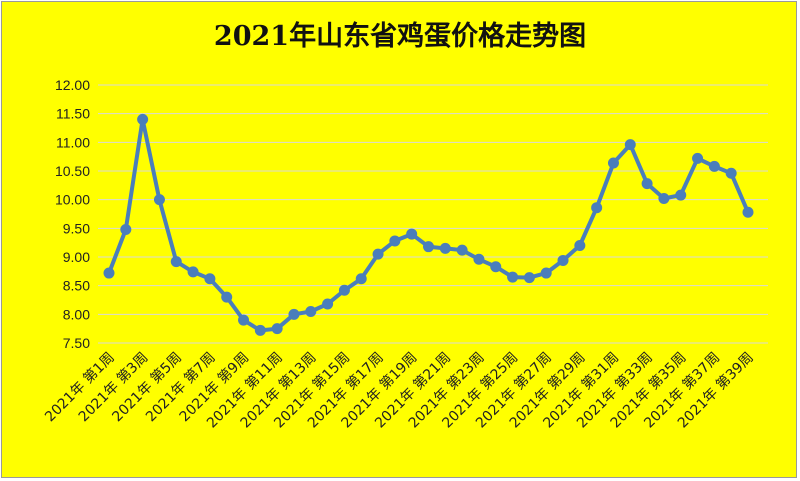 Image resolution: width=800 pixels, height=481 pixels. What do you see at coordinates (72, 171) in the screenshot?
I see `y-tick-label: 10.50` at bounding box center [72, 171].